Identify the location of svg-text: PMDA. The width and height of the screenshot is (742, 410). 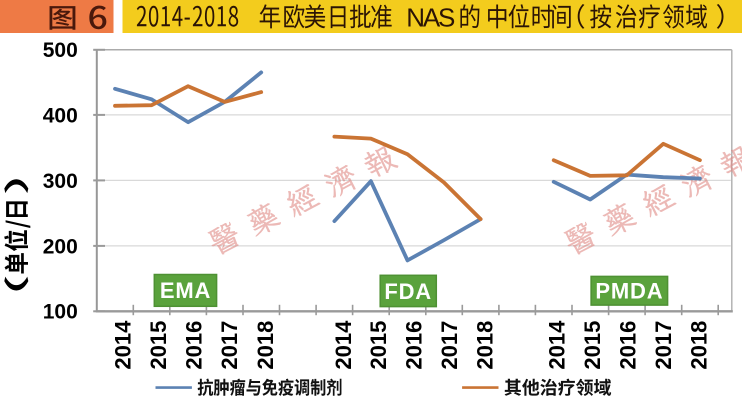
(629, 291).